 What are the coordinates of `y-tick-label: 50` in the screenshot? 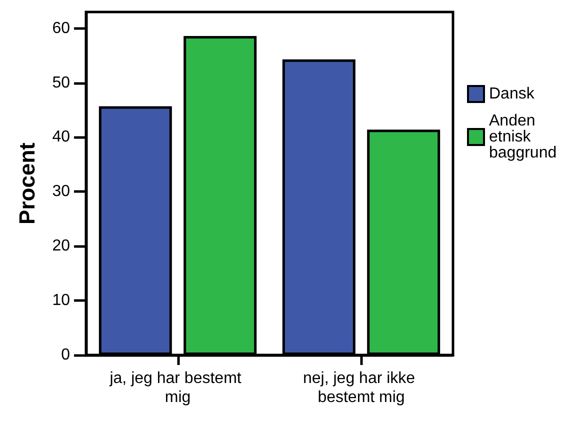 It's located at (61, 83).